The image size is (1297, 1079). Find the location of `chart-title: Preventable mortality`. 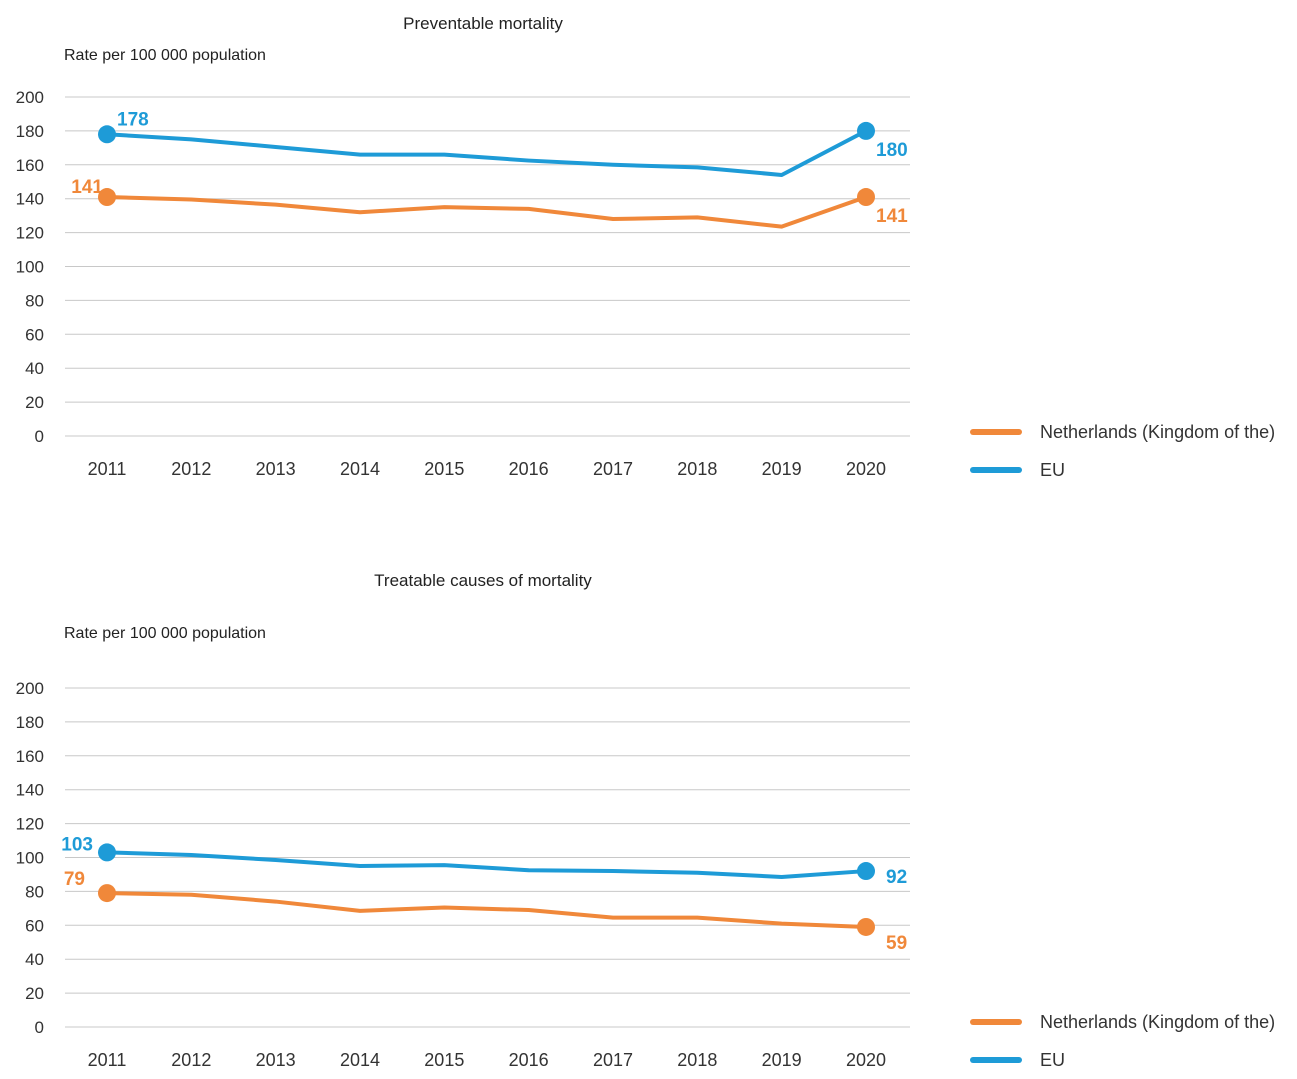

chart-title: Preventable mortality is located at coordinates (483, 23).